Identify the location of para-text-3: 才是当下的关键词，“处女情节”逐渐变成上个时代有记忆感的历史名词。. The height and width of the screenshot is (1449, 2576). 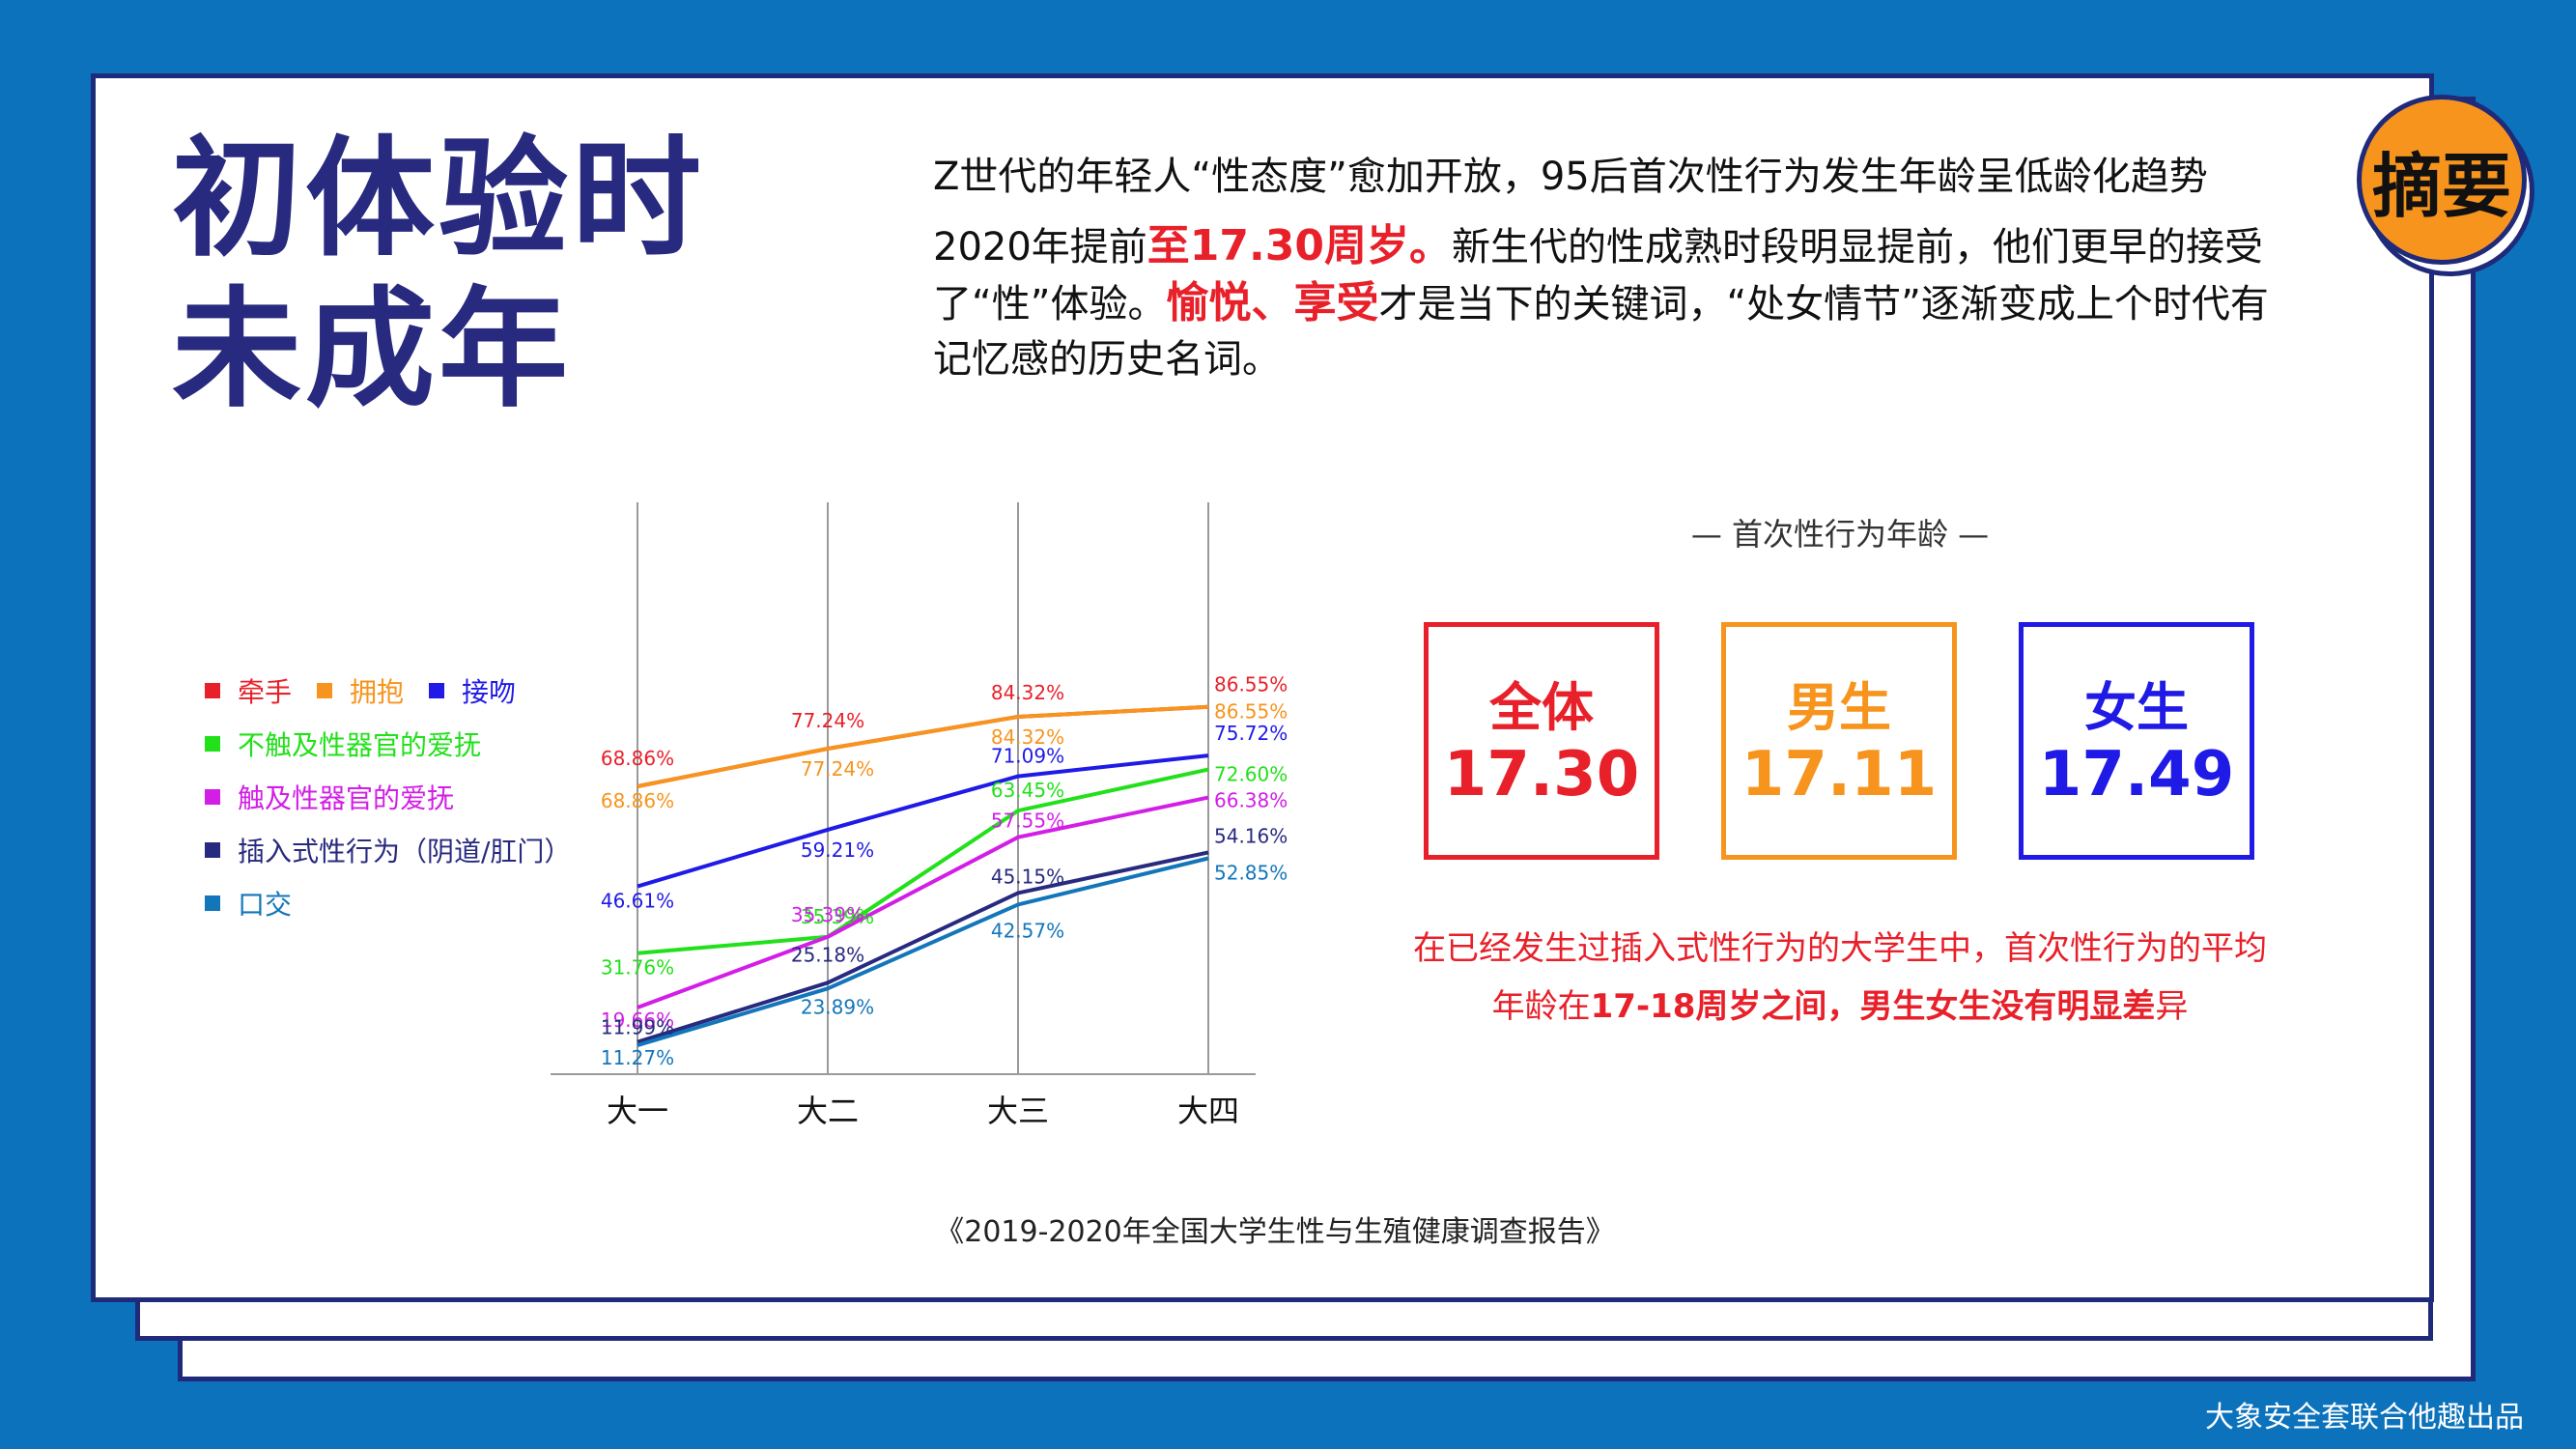
(1601, 332).